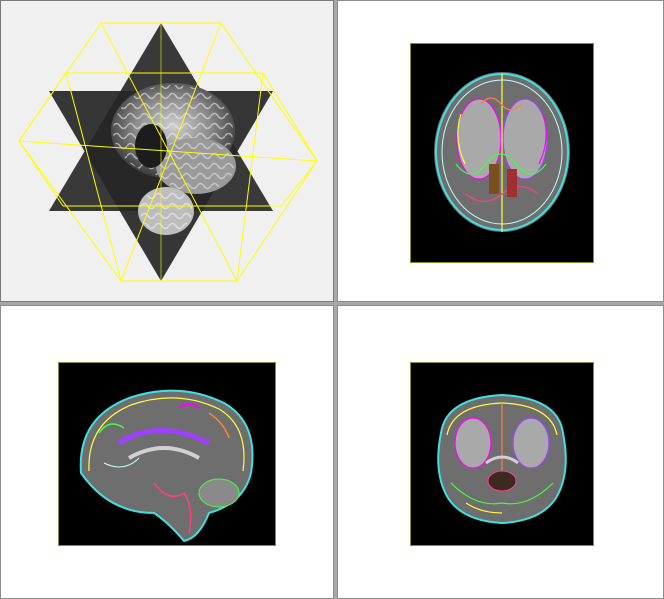  I want to click on axial-slice-image, so click(502, 153).